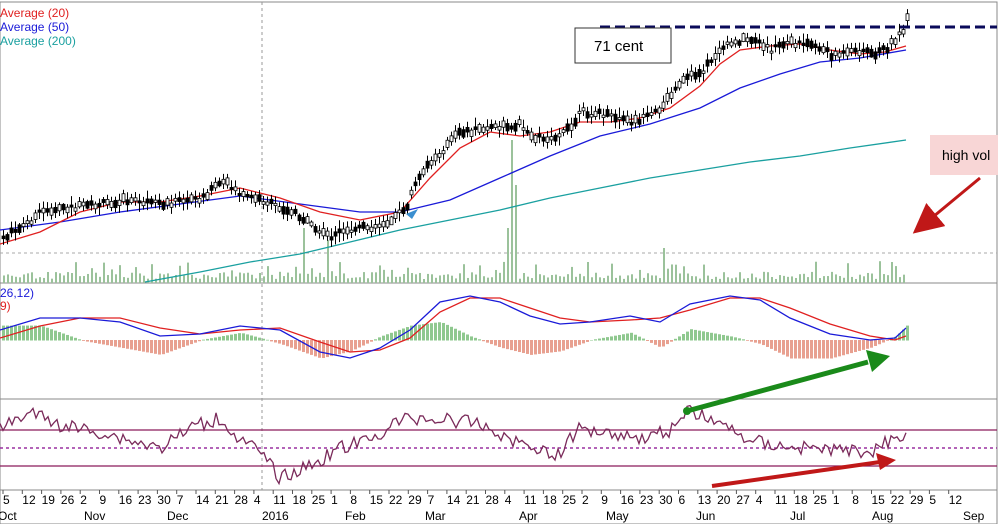  I want to click on signal-marker-icon, so click(412, 214).